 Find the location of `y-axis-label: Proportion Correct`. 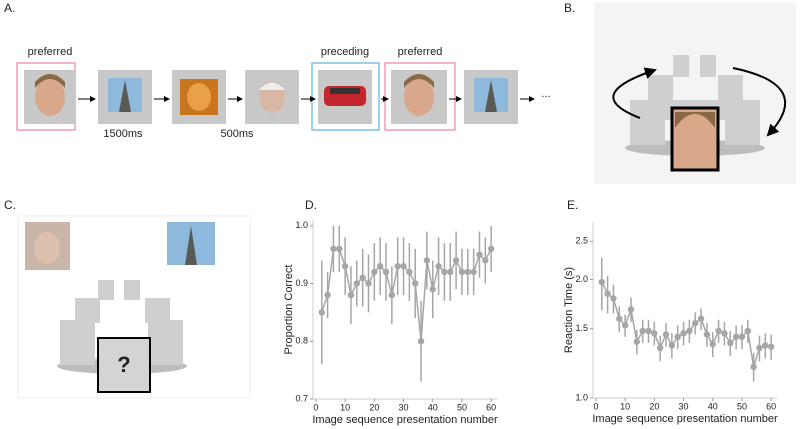

y-axis-label: Proportion Correct is located at coordinates (289, 310).